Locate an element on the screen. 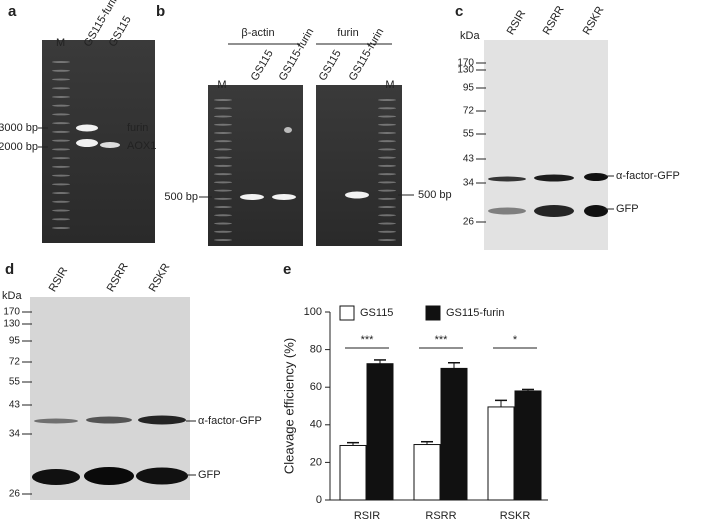  marker-label: 43 is located at coordinates (15, 405).